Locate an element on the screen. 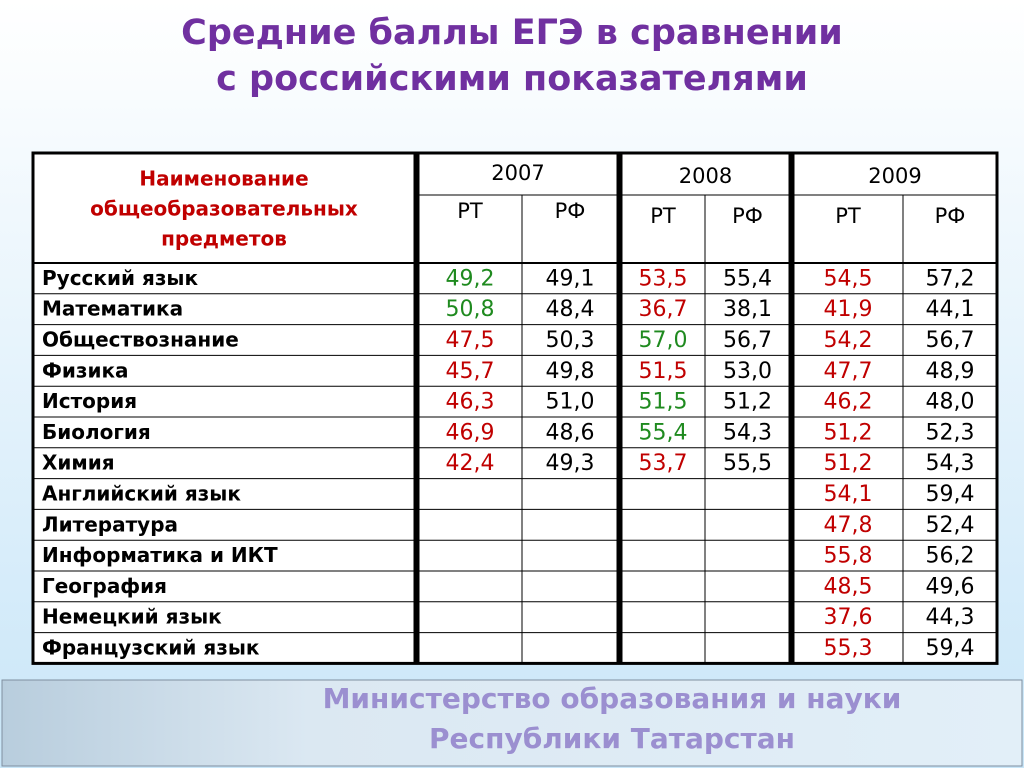 The height and width of the screenshot is (772, 1024). footer-line: Республики Татарстан is located at coordinates (612, 738).